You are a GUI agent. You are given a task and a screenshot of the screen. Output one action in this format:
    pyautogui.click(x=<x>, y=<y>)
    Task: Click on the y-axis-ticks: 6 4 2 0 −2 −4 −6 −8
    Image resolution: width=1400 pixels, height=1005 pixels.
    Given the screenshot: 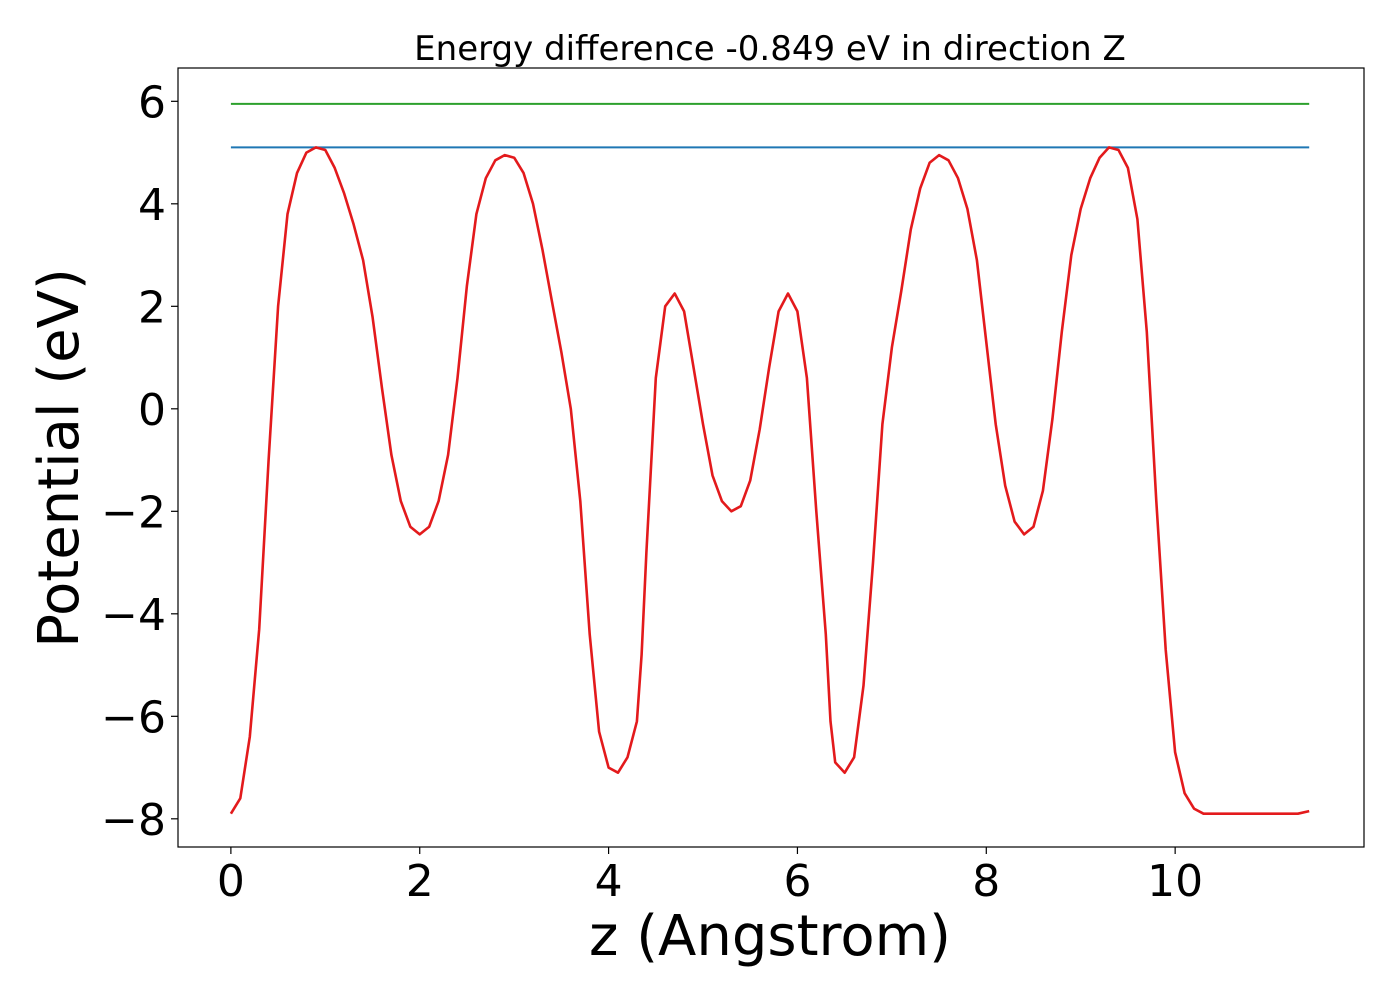 What is the action you would take?
    pyautogui.click(x=139, y=461)
    